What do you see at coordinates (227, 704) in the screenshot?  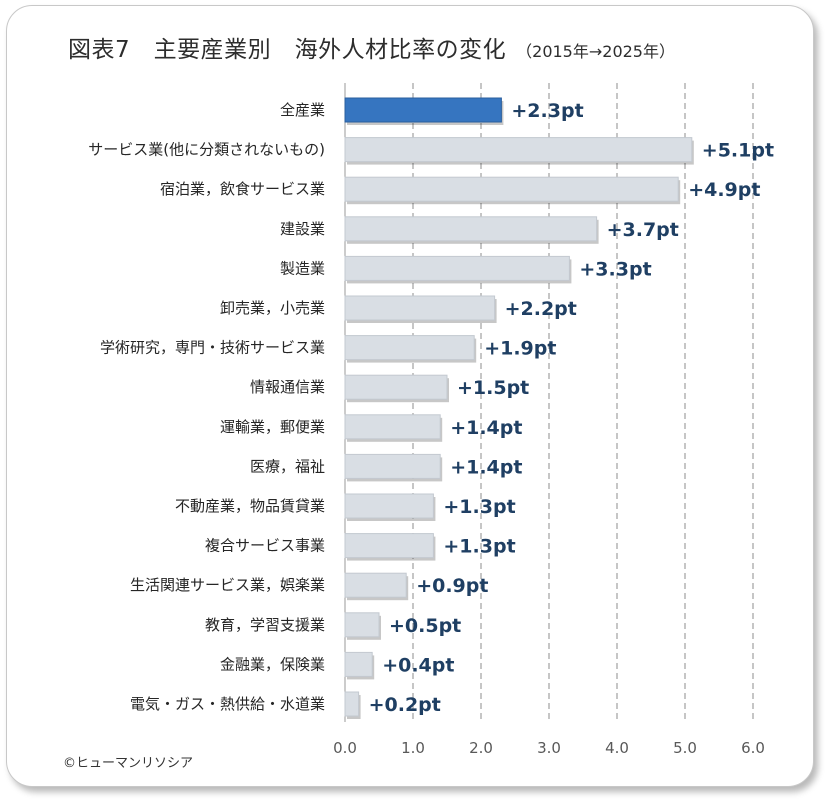 I see `category-label: 電気・ガス・熱供給・水道業` at bounding box center [227, 704].